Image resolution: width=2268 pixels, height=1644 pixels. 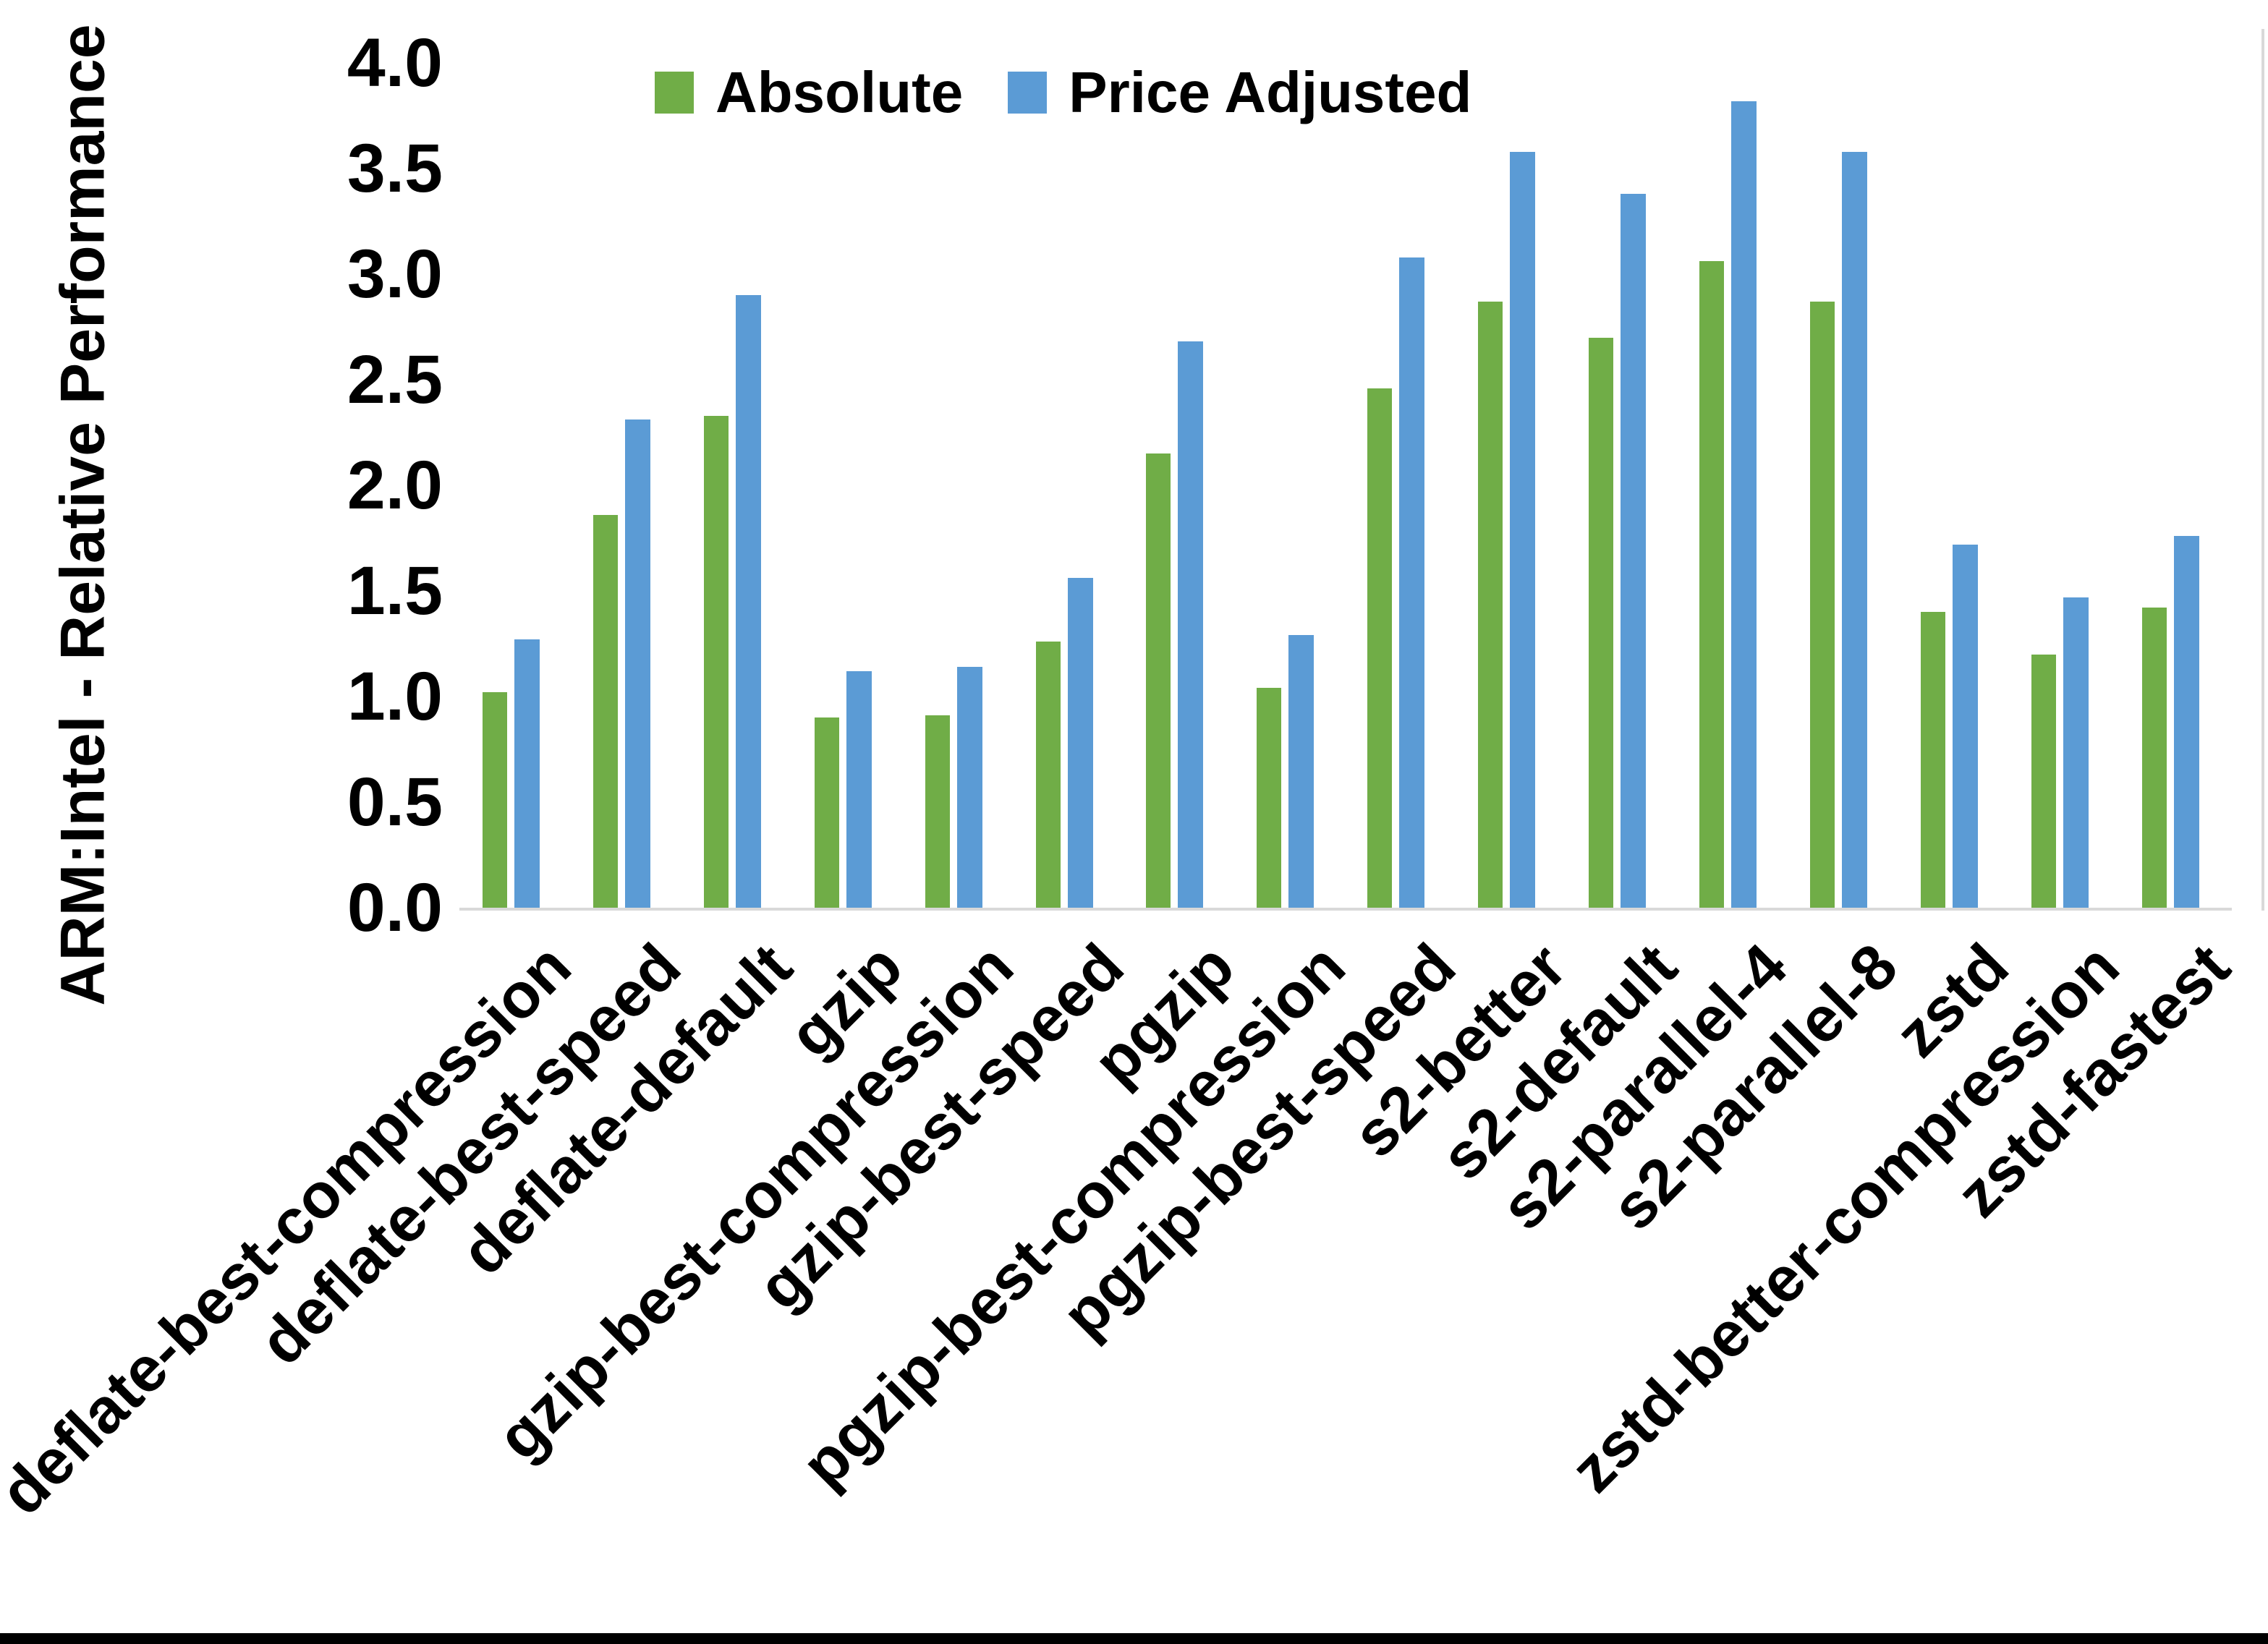 I want to click on y-tick-label: 2.0, so click(x=395, y=485).